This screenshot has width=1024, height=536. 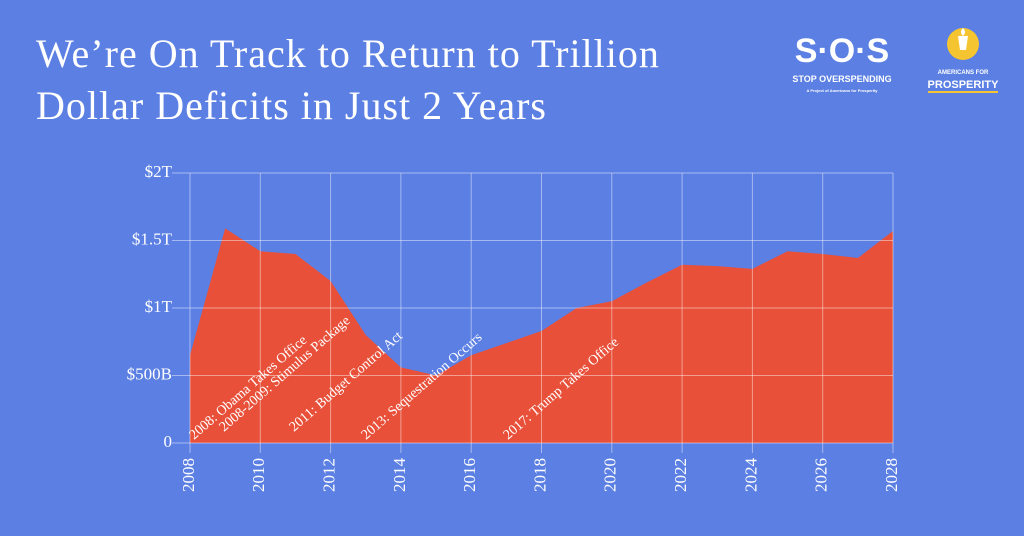 I want to click on x-tick-label: 2020, so click(x=610, y=475).